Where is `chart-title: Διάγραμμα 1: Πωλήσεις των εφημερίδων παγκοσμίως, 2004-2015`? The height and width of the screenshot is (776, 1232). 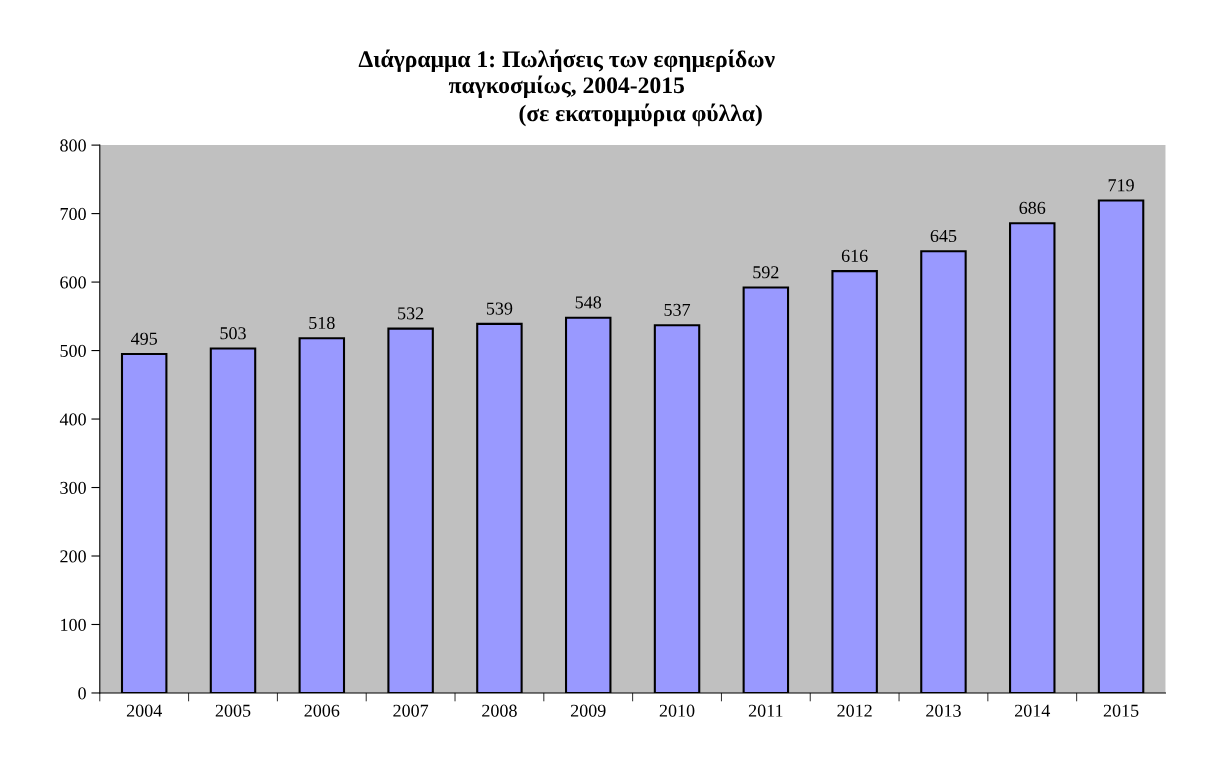
chart-title: Διάγραμμα 1: Πωλήσεις των εφημερίδων παγκοσμίως, 2004-2015 is located at coordinates (566, 74).